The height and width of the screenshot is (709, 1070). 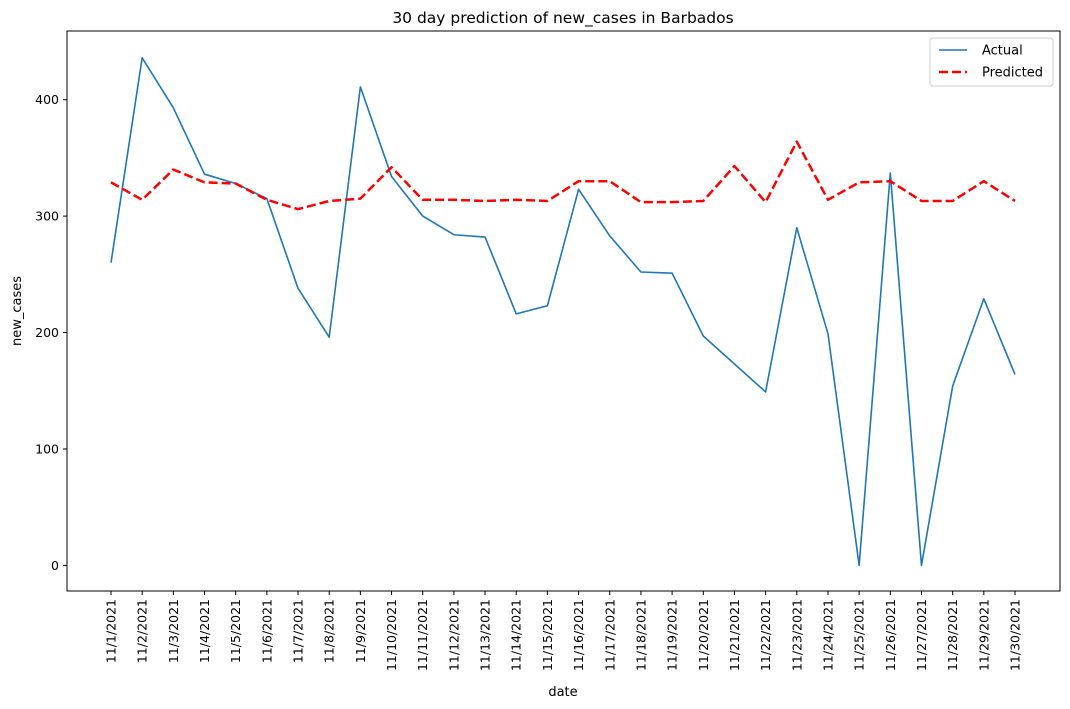 I want to click on x-tick-label: 11/19/2021, so click(x=672, y=635).